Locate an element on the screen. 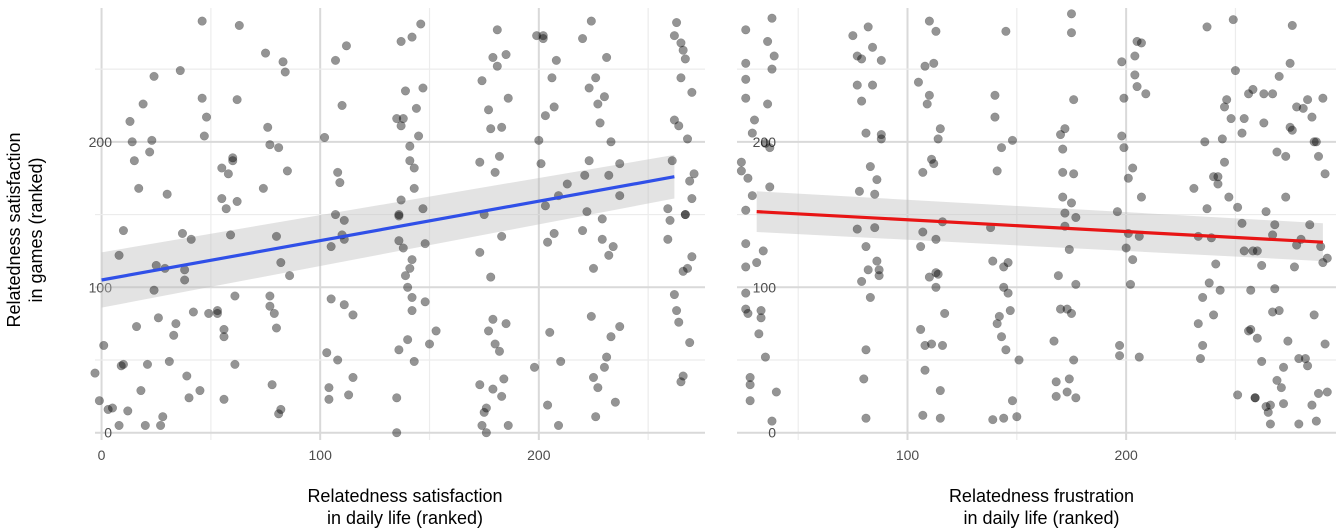 This screenshot has height=531, width=1338. x-tick-label: 200 is located at coordinates (539, 455).